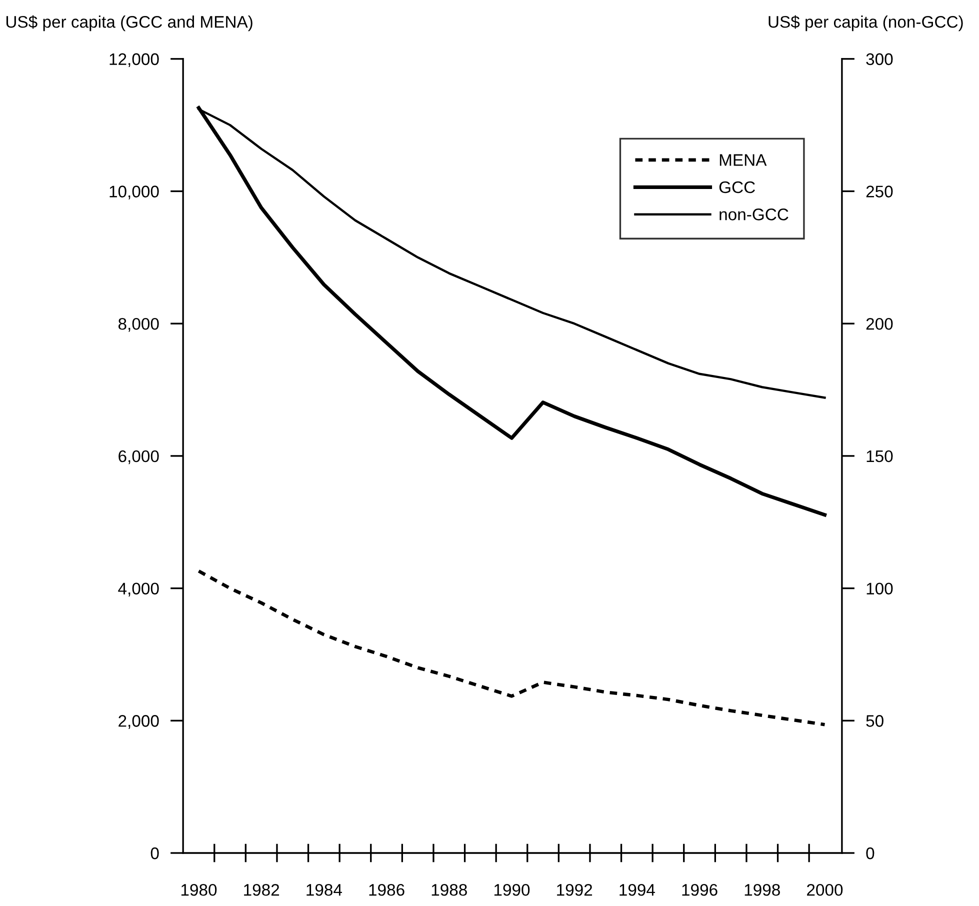 This screenshot has height=906, width=979. Describe the element at coordinates (879, 192) in the screenshot. I see `y2-tick-label: 250` at that location.